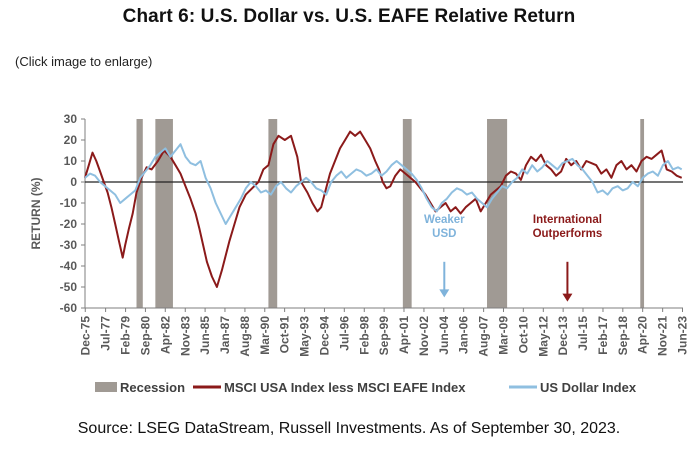 This screenshot has width=698, height=456. Describe the element at coordinates (265, 335) in the screenshot. I see `x-tick-label: Mar-90` at that location.